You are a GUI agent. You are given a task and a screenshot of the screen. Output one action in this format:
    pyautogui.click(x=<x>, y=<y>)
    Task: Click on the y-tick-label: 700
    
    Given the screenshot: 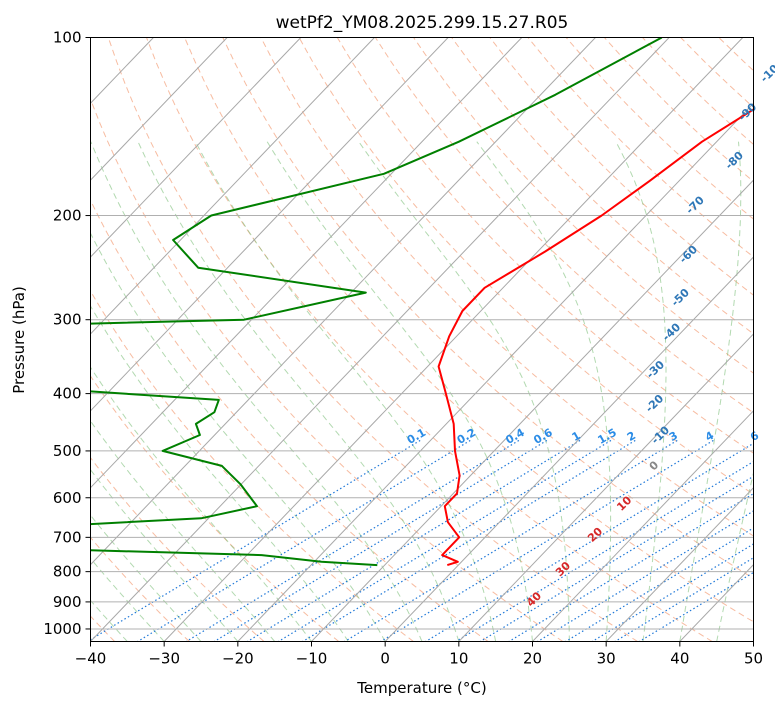 What is the action you would take?
    pyautogui.click(x=67, y=537)
    